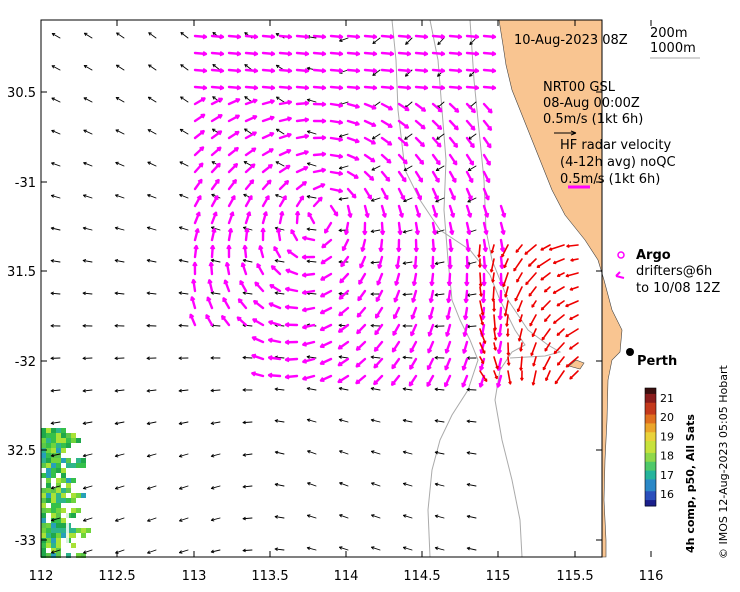 This screenshot has width=740, height=592. Describe the element at coordinates (618, 162) in the screenshot. I see `hf-label-2: (4-12h avg) noQC` at that location.